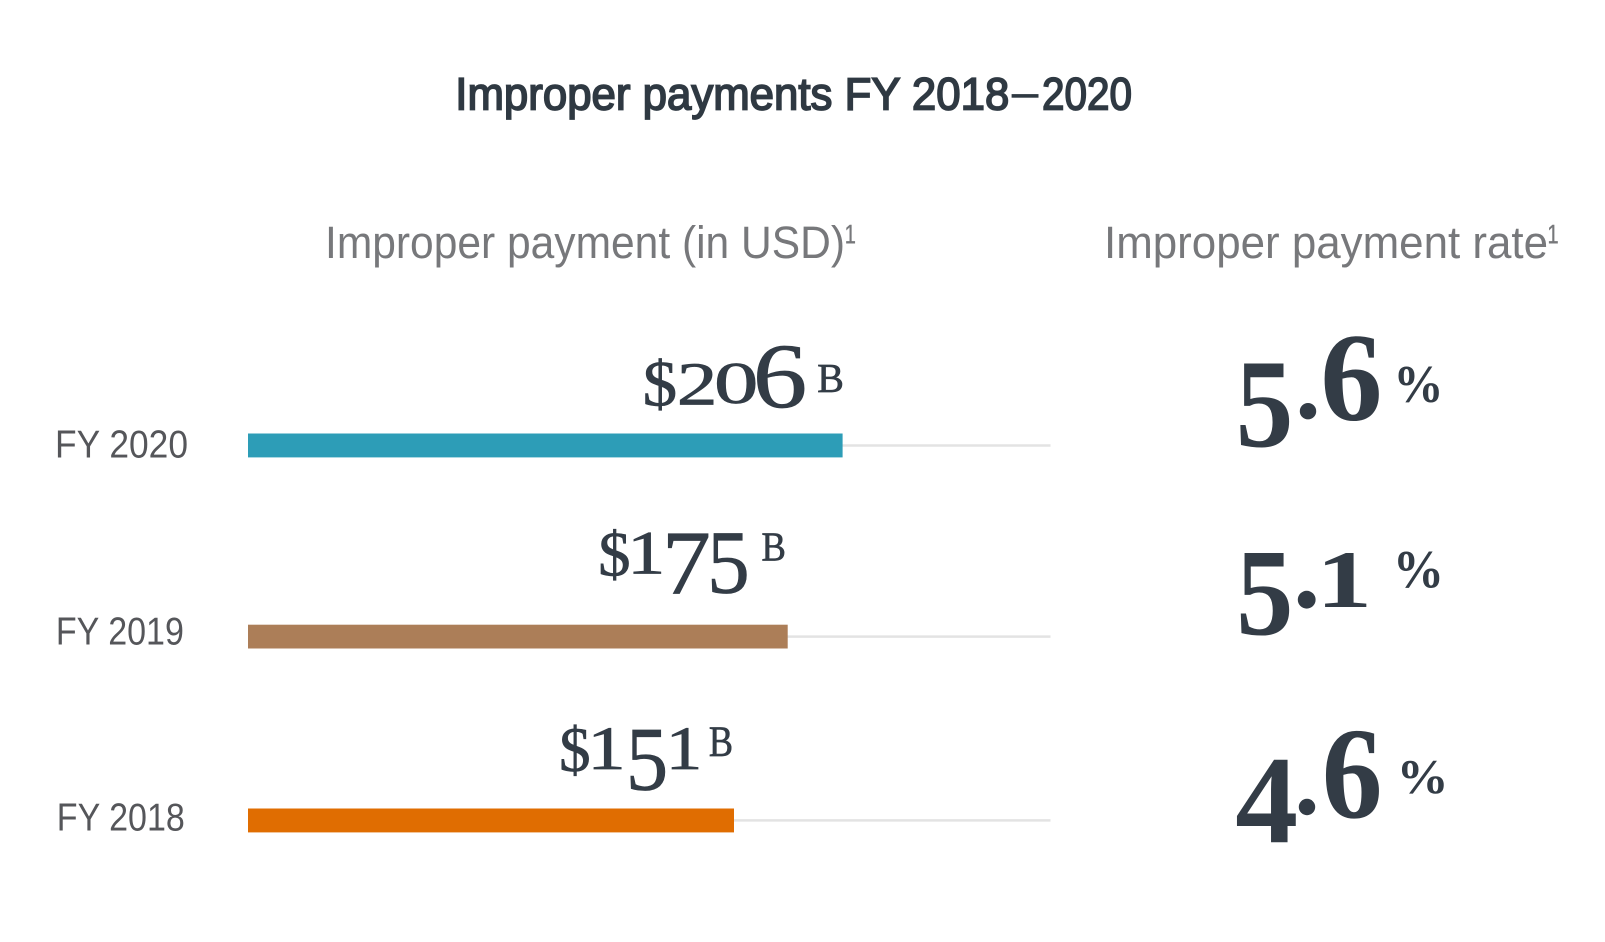 This screenshot has width=1605, height=942. Describe the element at coordinates (121, 444) in the screenshot. I see `svg-text: FY 2020` at that location.